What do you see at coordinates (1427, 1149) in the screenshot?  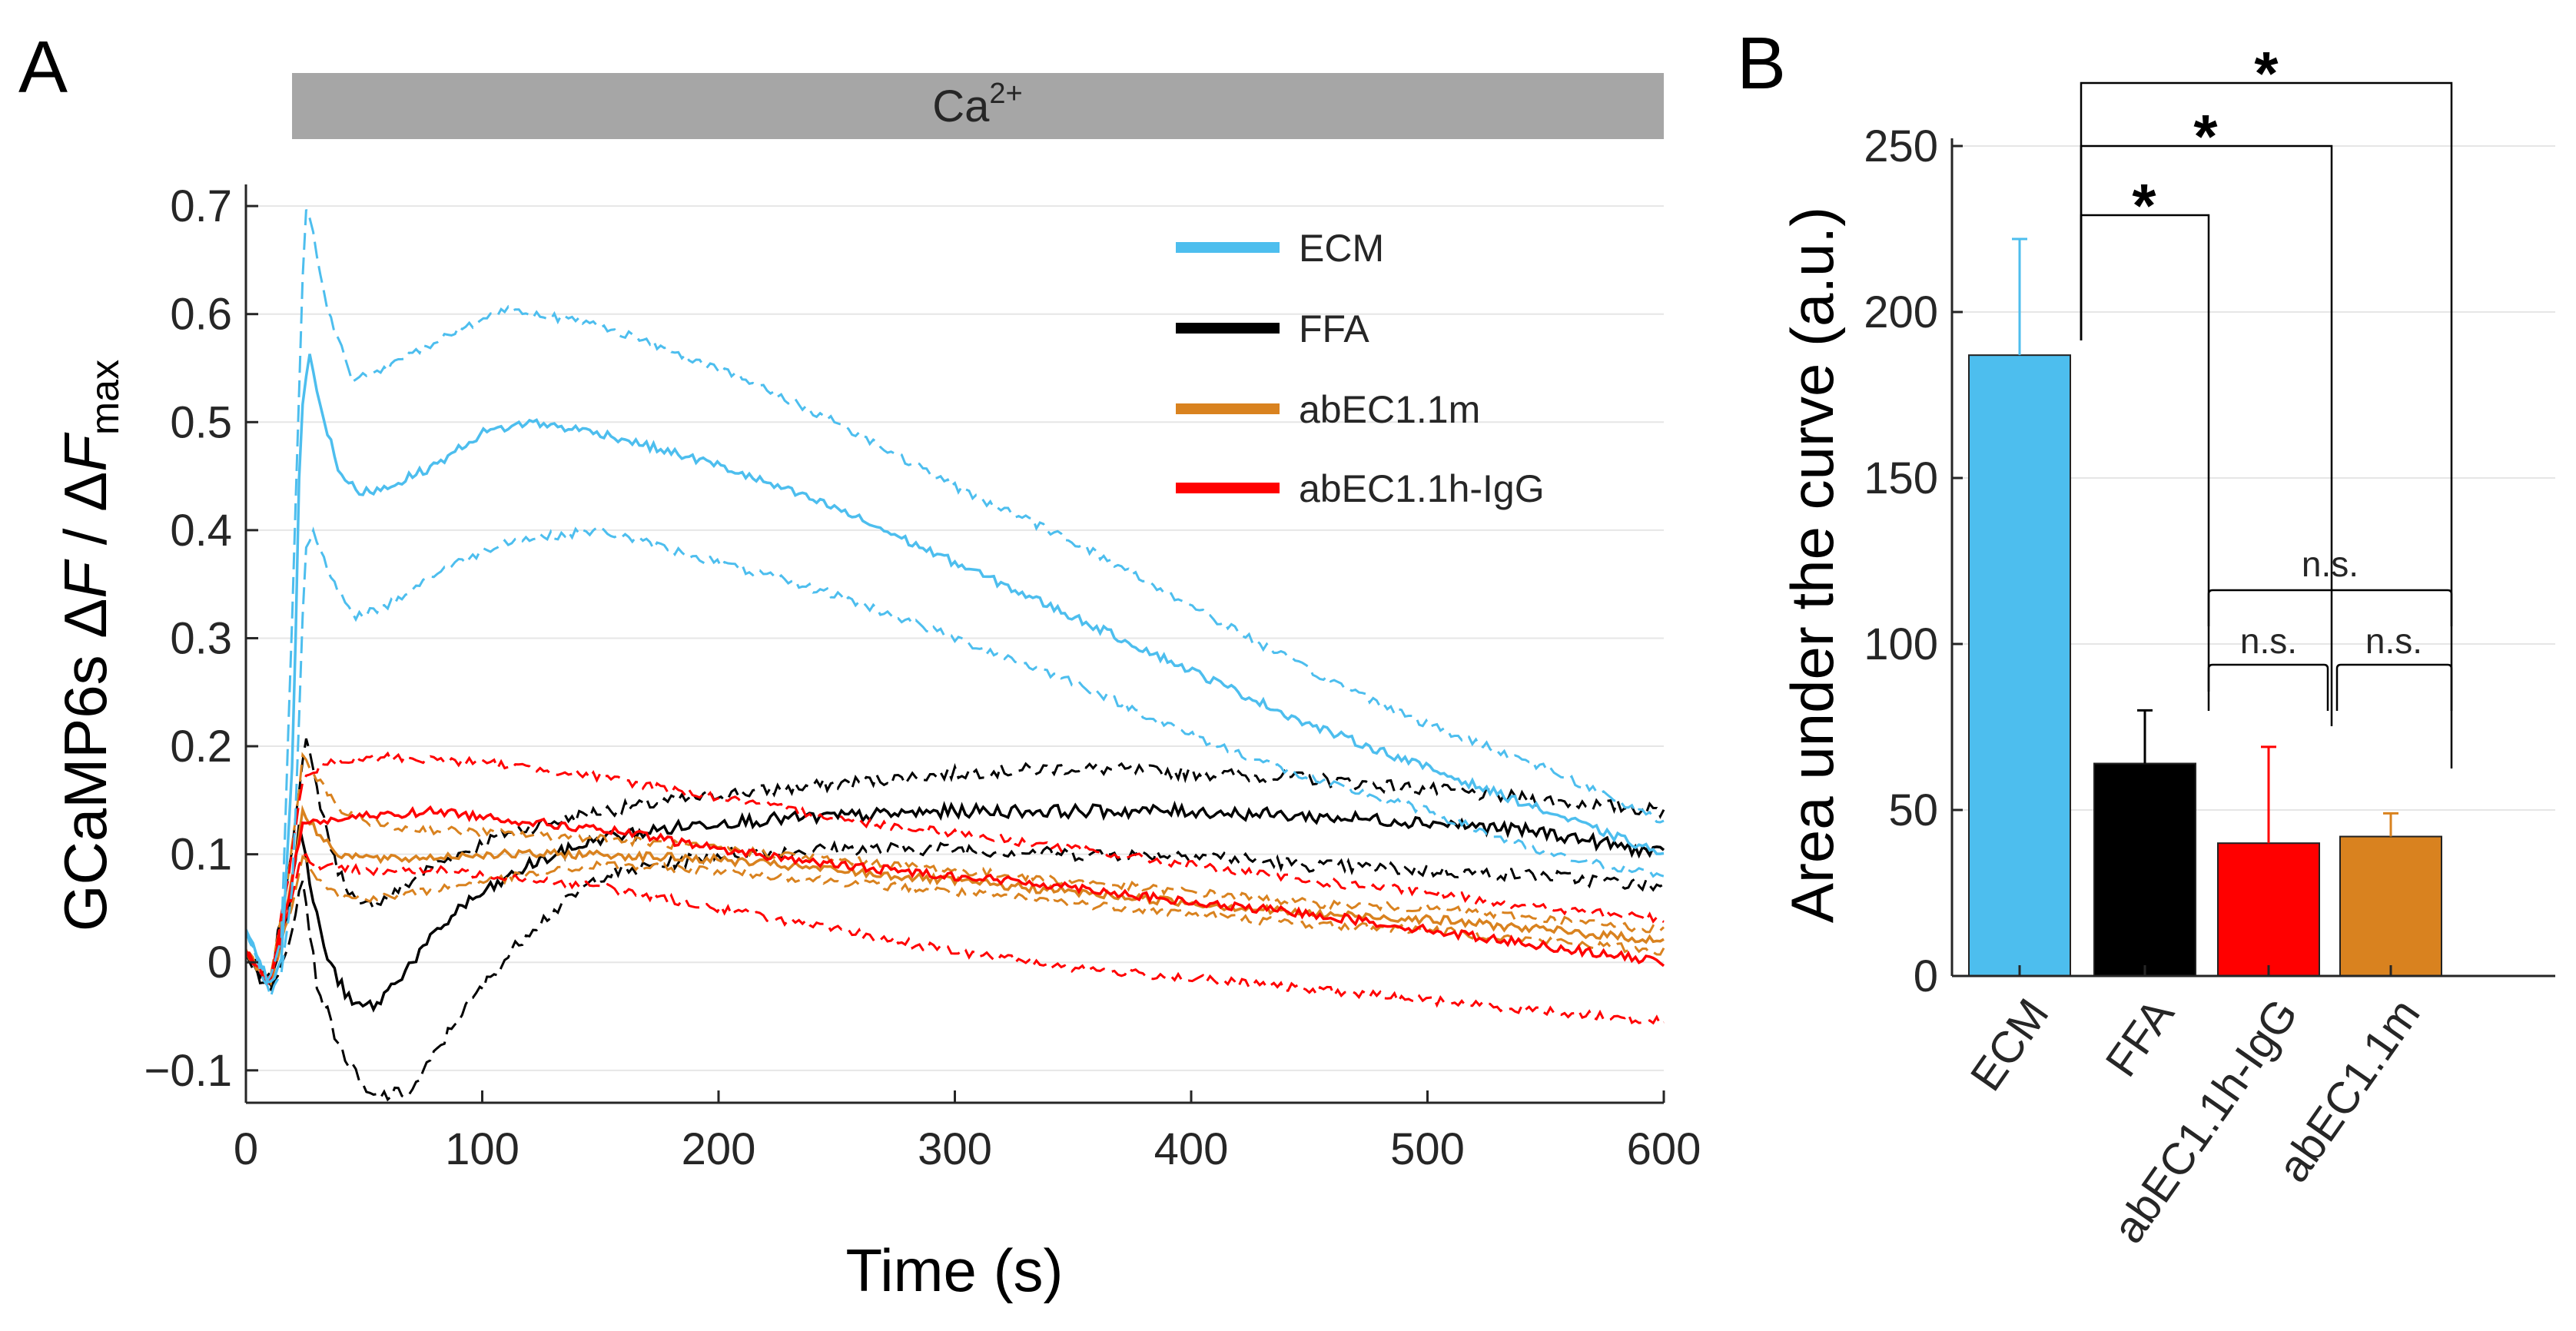 I see `xtick-label-a: 500` at bounding box center [1427, 1149].